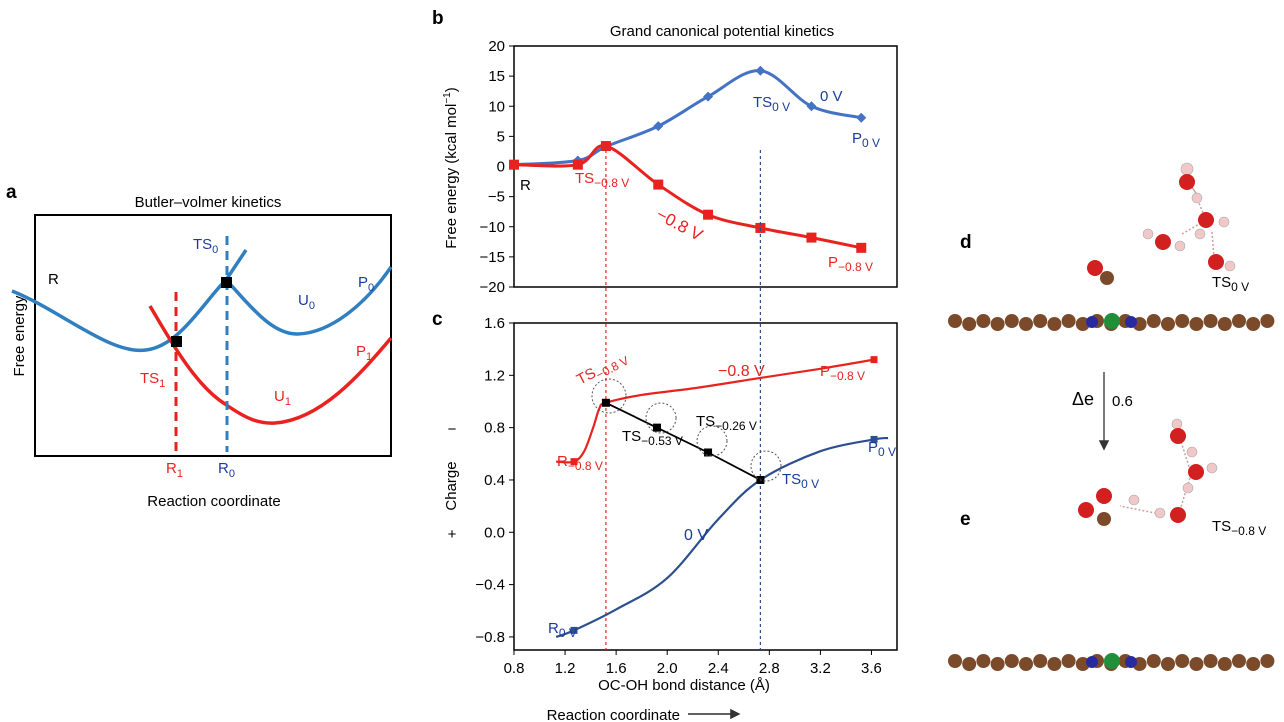  Describe the element at coordinates (282, 398) in the screenshot. I see `panel-a-label-u1: U1` at that location.